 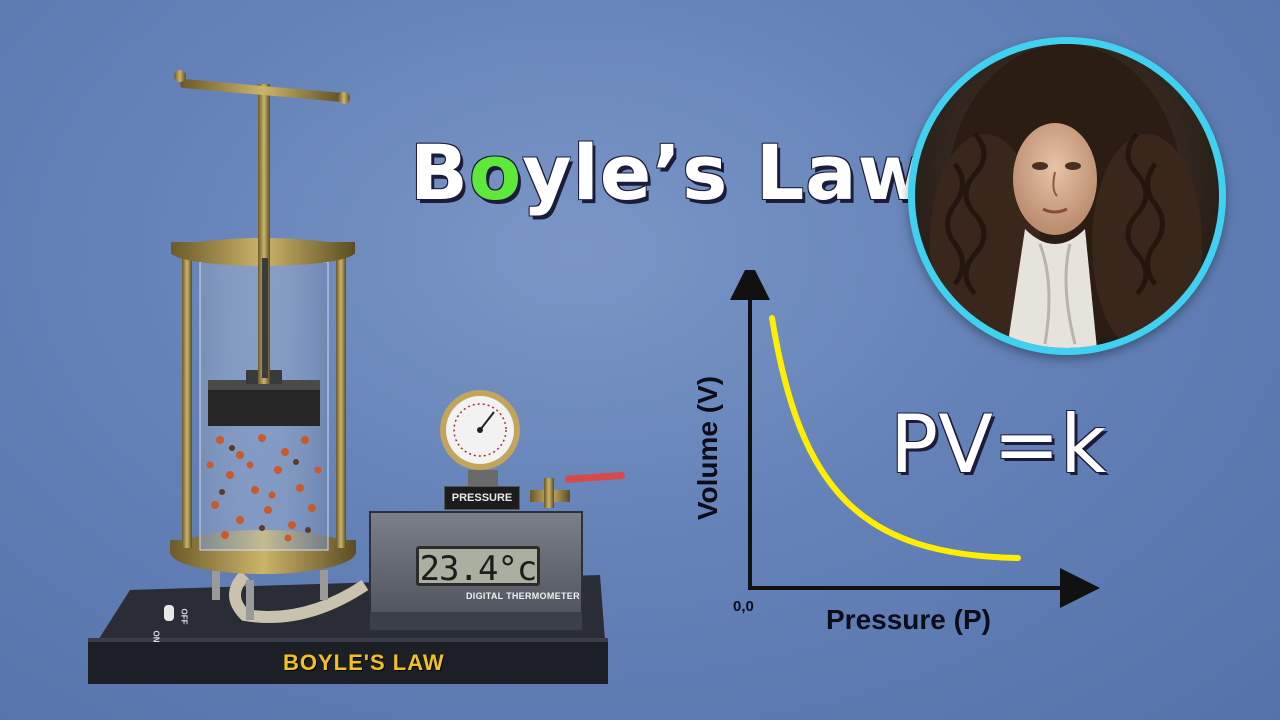 I want to click on portrait-frame, so click(x=1067, y=196).